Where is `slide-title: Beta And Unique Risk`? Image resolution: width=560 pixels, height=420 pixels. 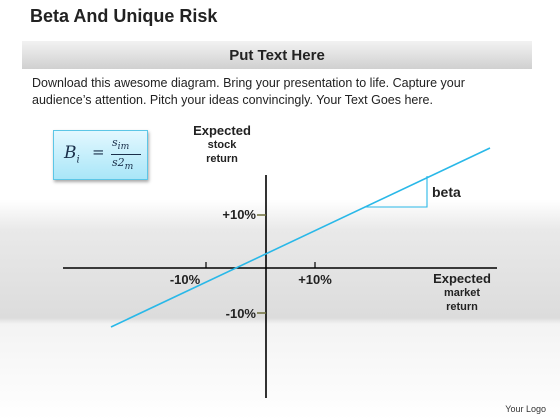
slide-title: Beta And Unique Risk is located at coordinates (124, 16).